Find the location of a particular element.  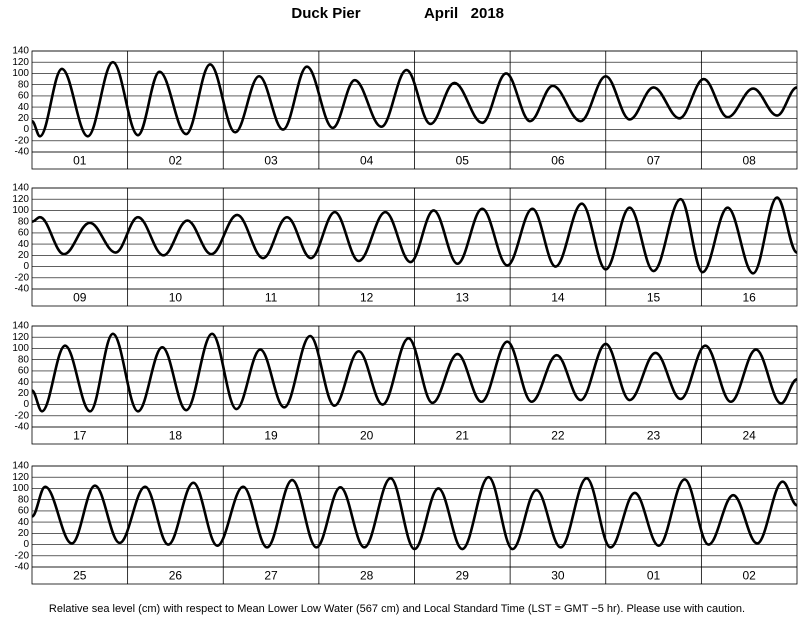

day-label: 08 is located at coordinates (750, 161).